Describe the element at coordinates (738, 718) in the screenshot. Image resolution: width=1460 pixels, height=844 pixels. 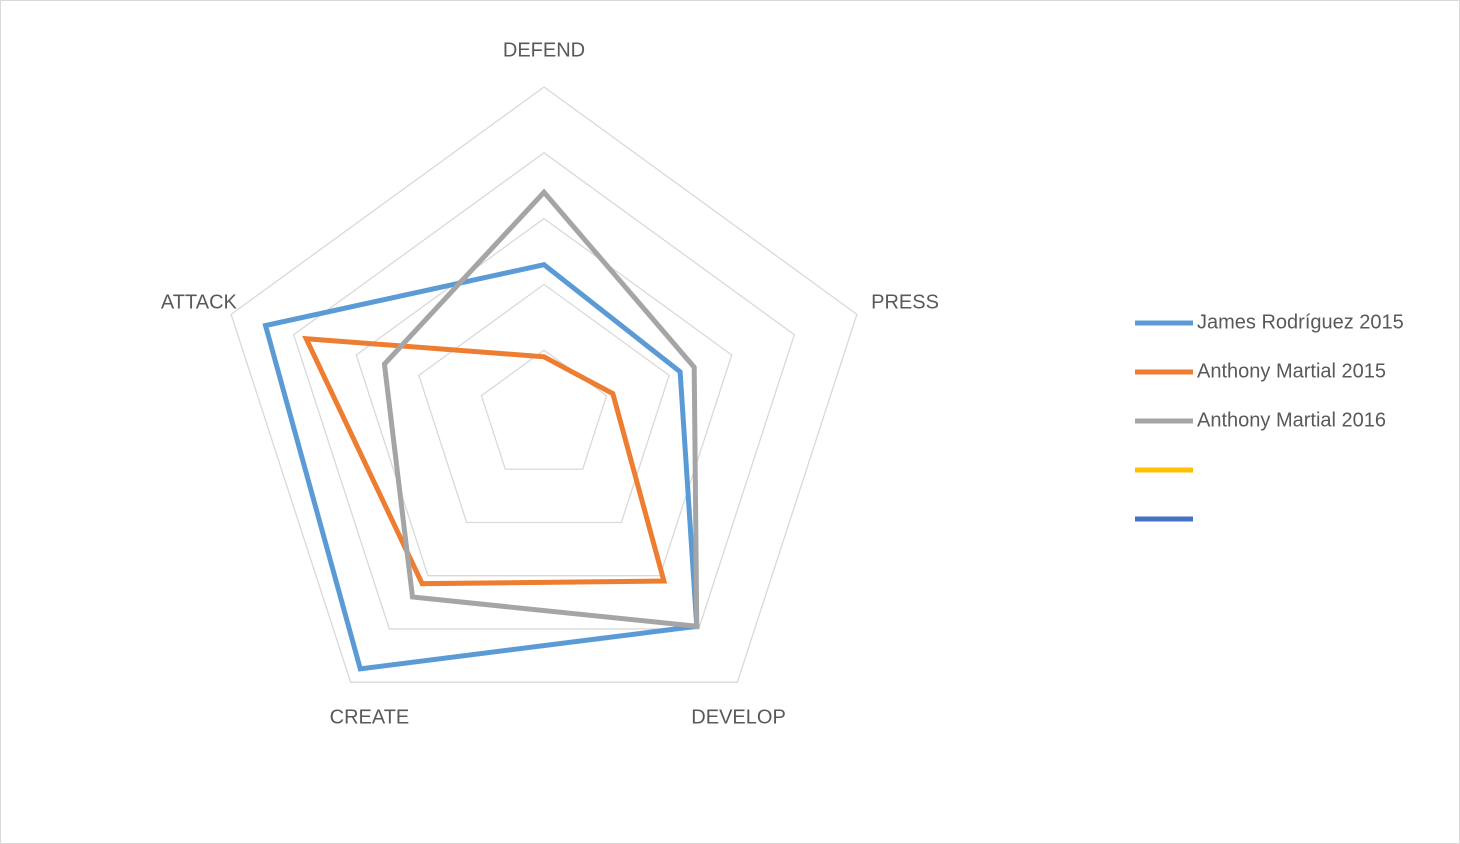
I see `axis-label: DEVELOP` at that location.